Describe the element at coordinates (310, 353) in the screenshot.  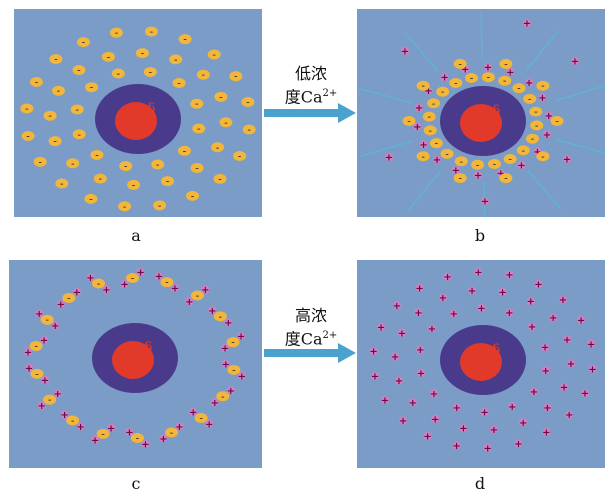
I see `arrow-right-icon` at that location.